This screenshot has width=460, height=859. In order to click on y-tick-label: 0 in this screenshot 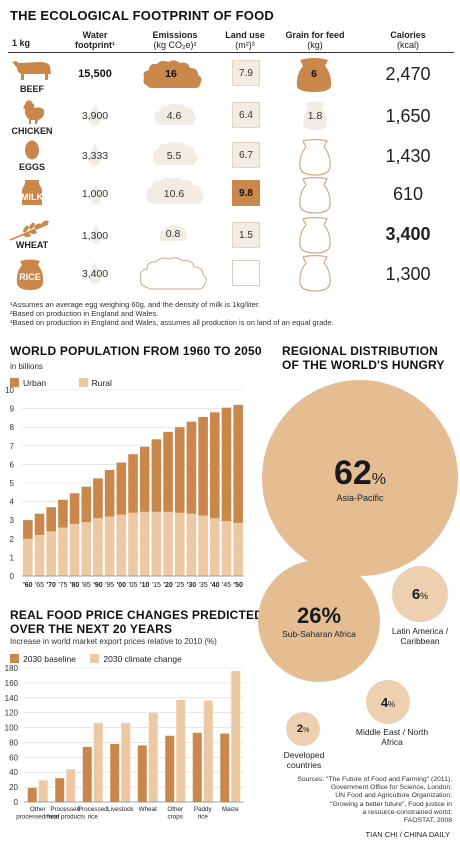, I will do `click(12, 576)`.